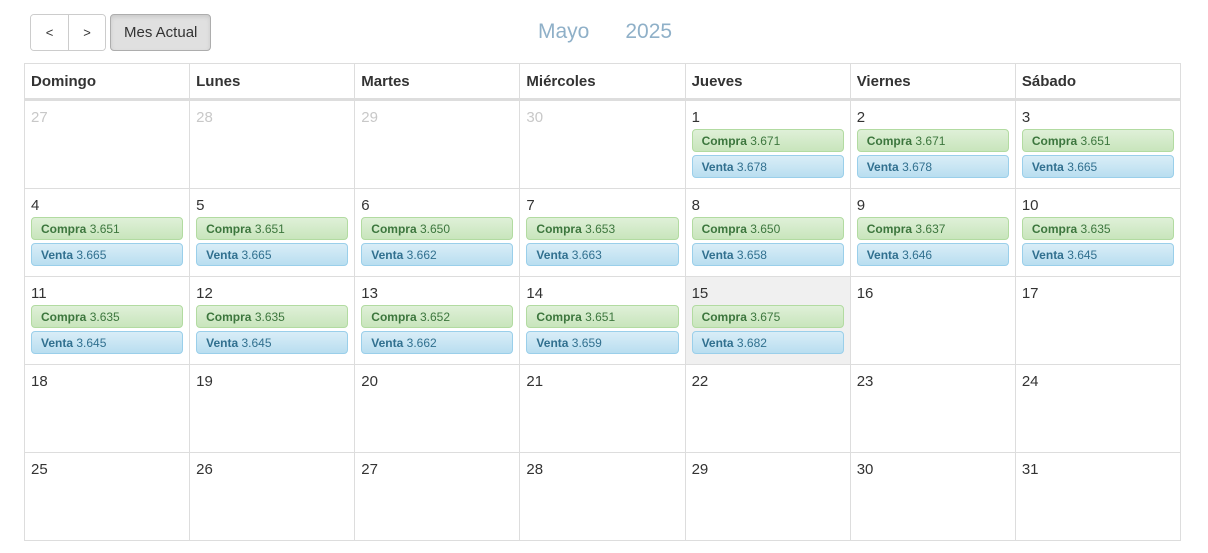 The image size is (1208, 553). Describe the element at coordinates (272, 408) in the screenshot. I see `calendar-day-cell: 19` at that location.